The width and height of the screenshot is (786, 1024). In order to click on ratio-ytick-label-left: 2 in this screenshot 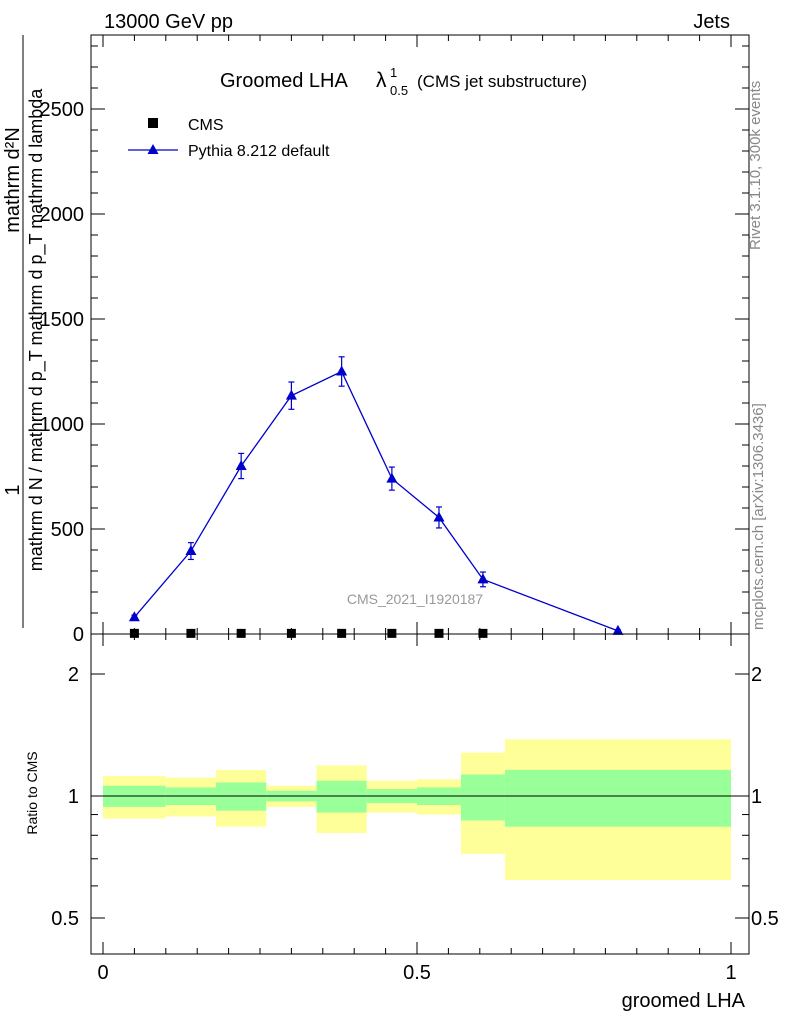, I will do `click(73, 675)`.